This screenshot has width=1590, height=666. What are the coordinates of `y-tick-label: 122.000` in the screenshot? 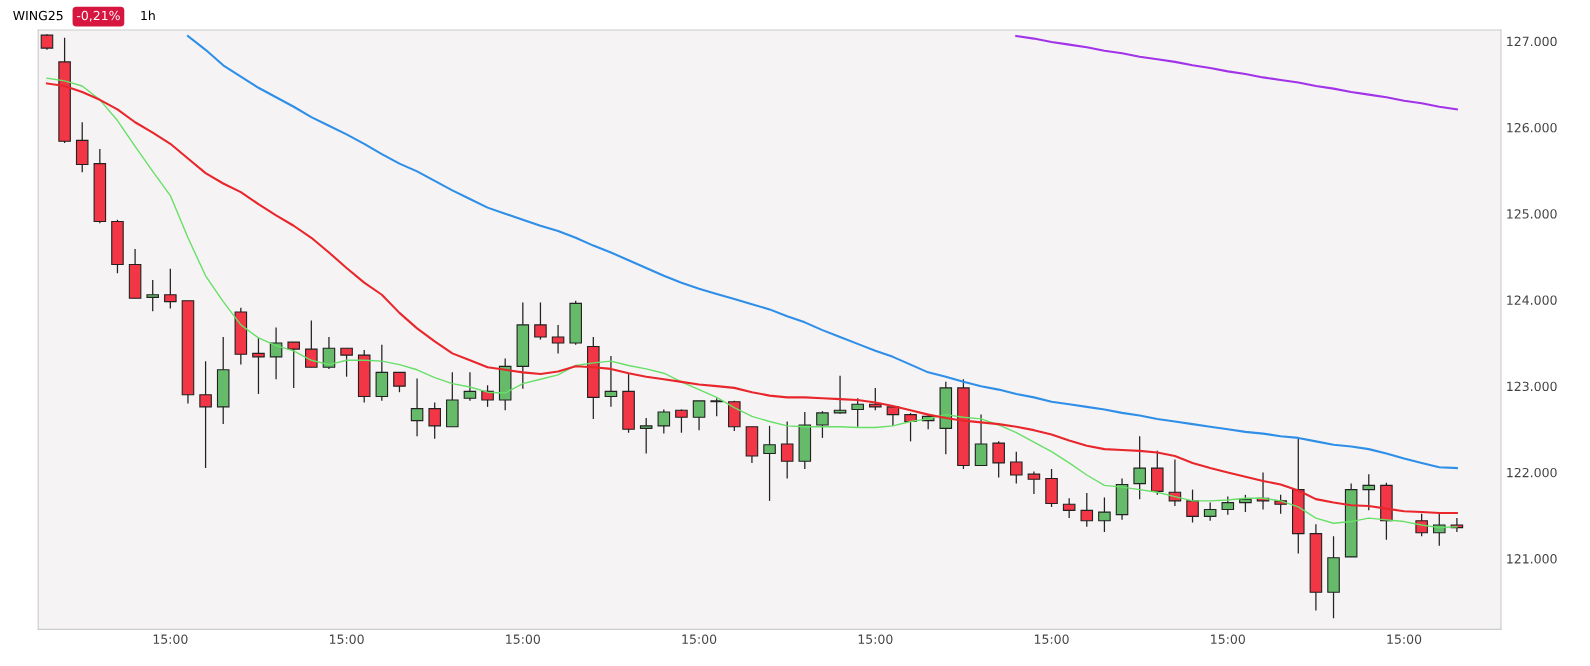 It's located at (1532, 472).